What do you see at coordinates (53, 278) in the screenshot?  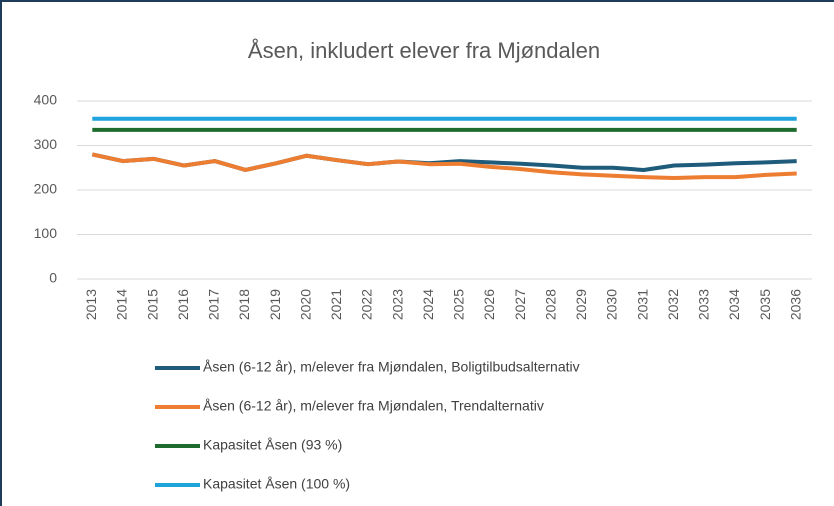 I see `y-tick-label: 0` at bounding box center [53, 278].